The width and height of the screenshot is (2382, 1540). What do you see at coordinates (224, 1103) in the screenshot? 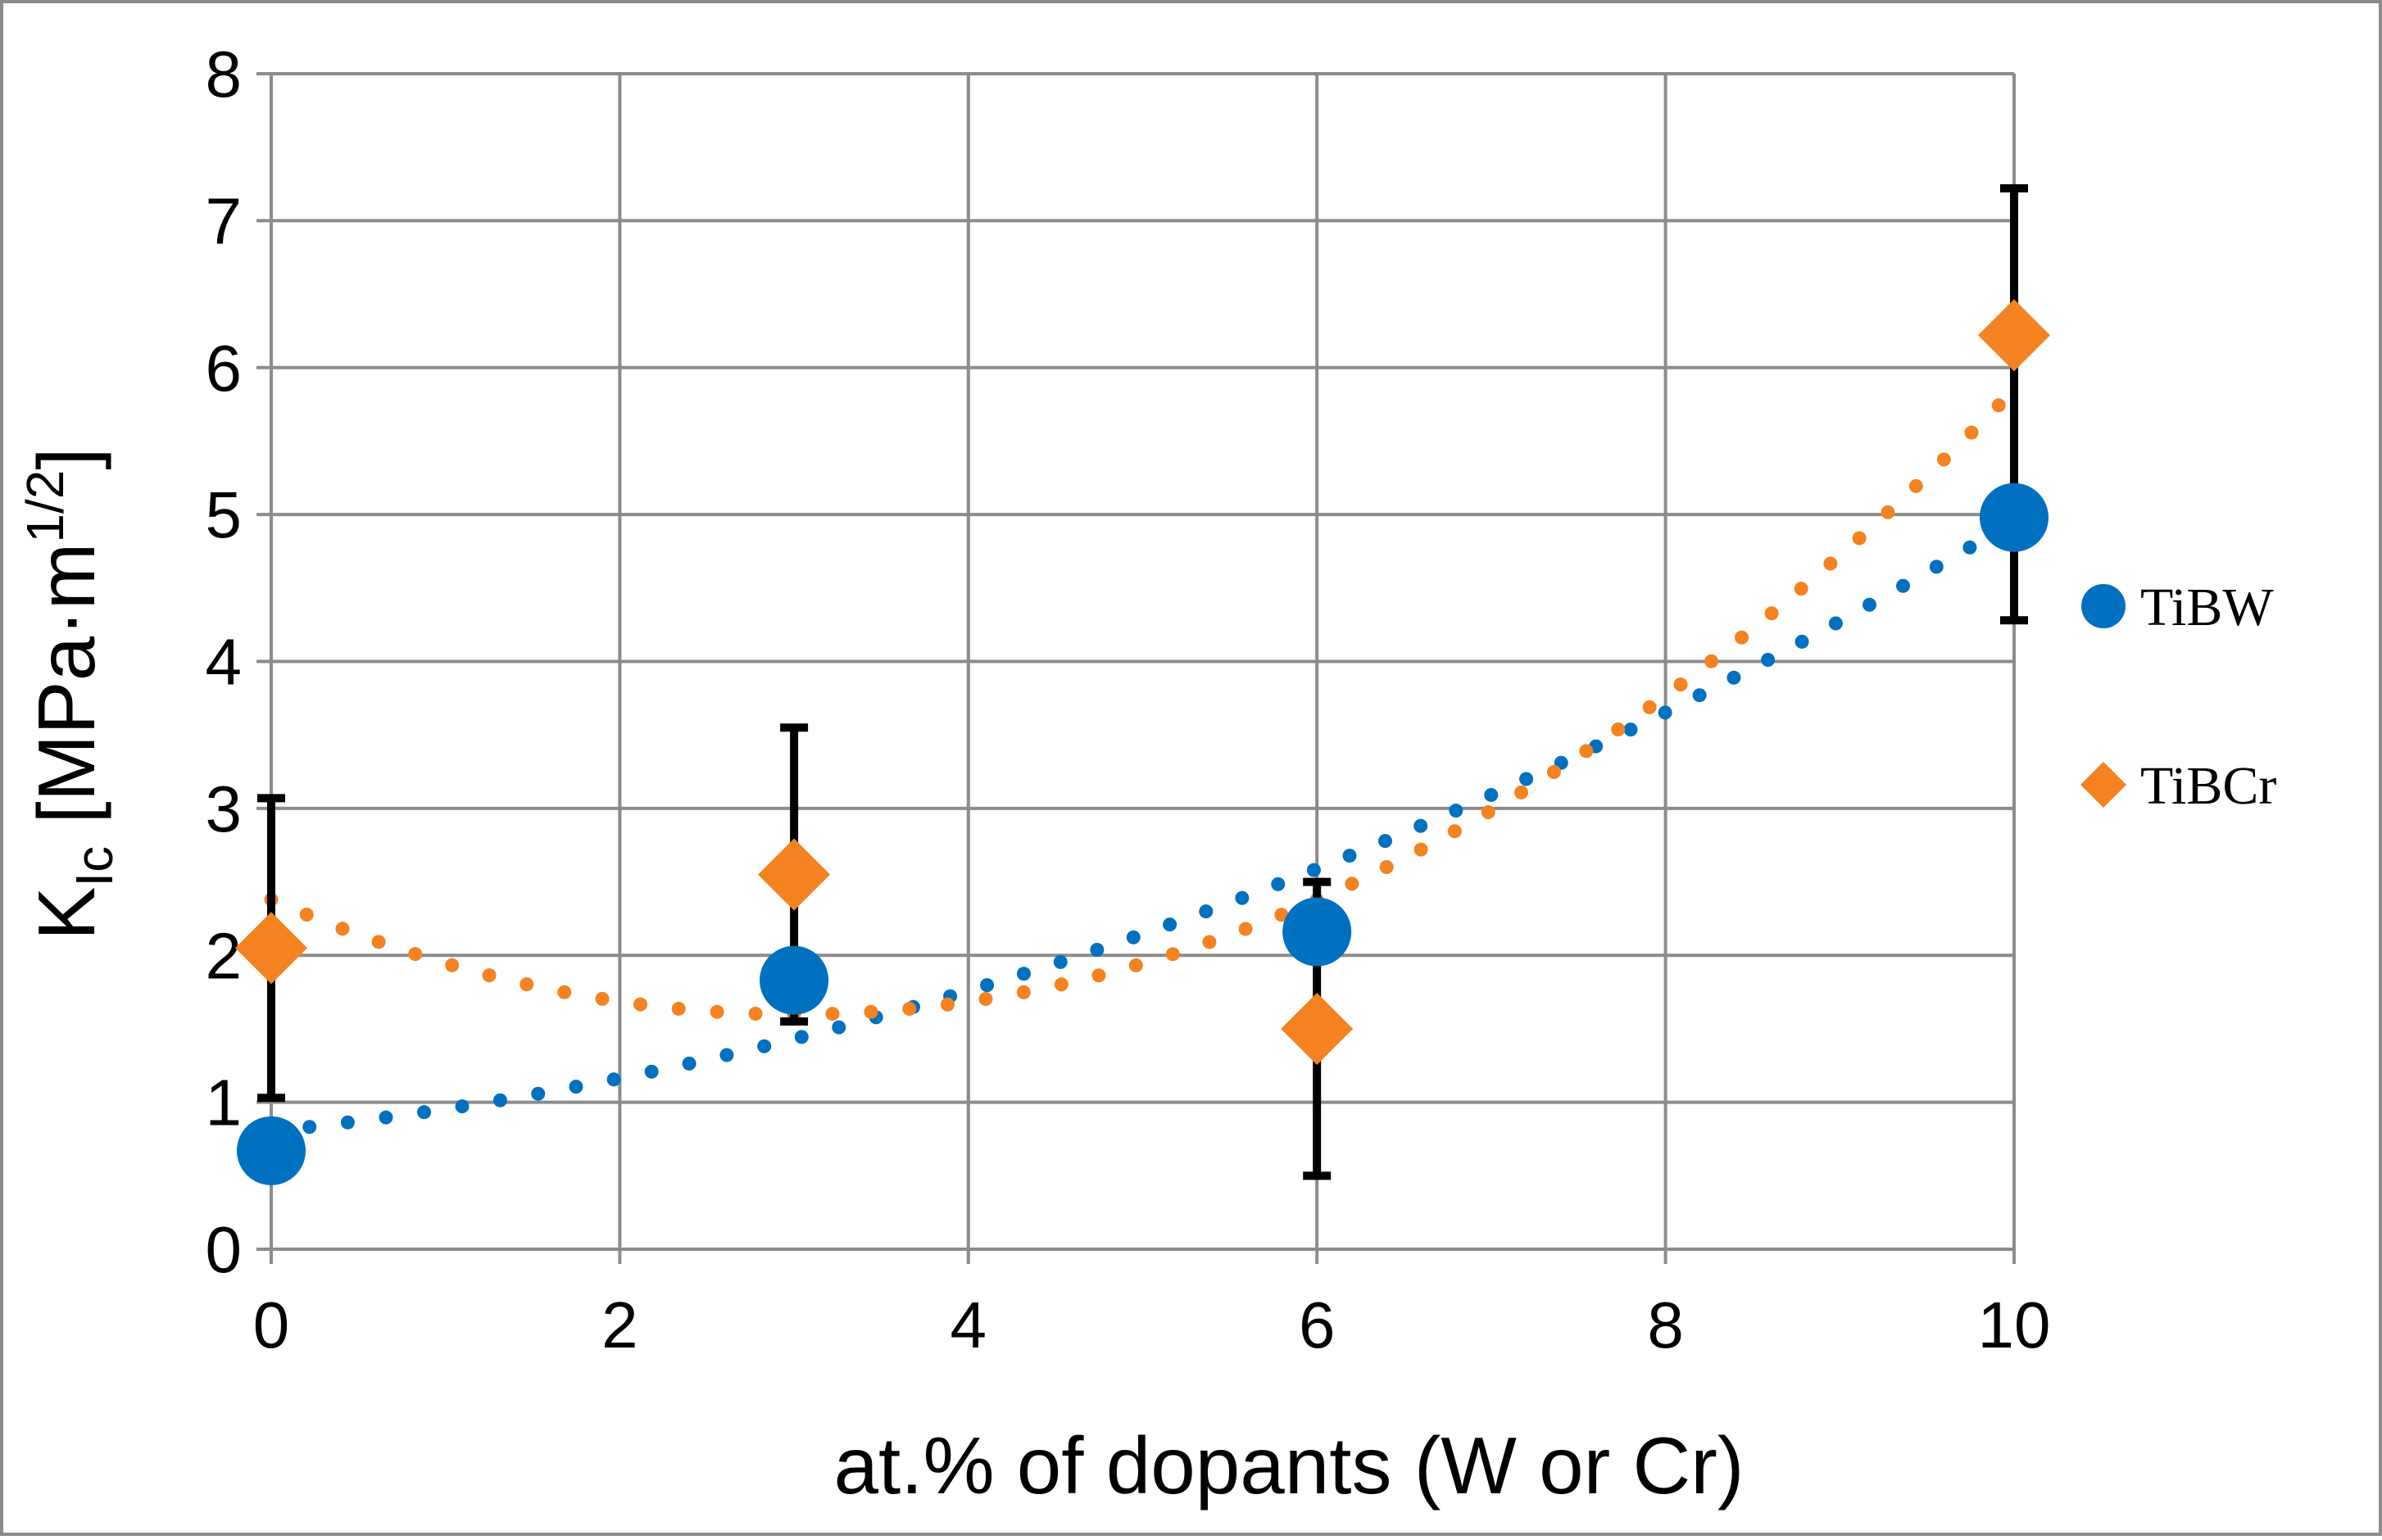
I see `y-tick-label: 1` at bounding box center [224, 1103].